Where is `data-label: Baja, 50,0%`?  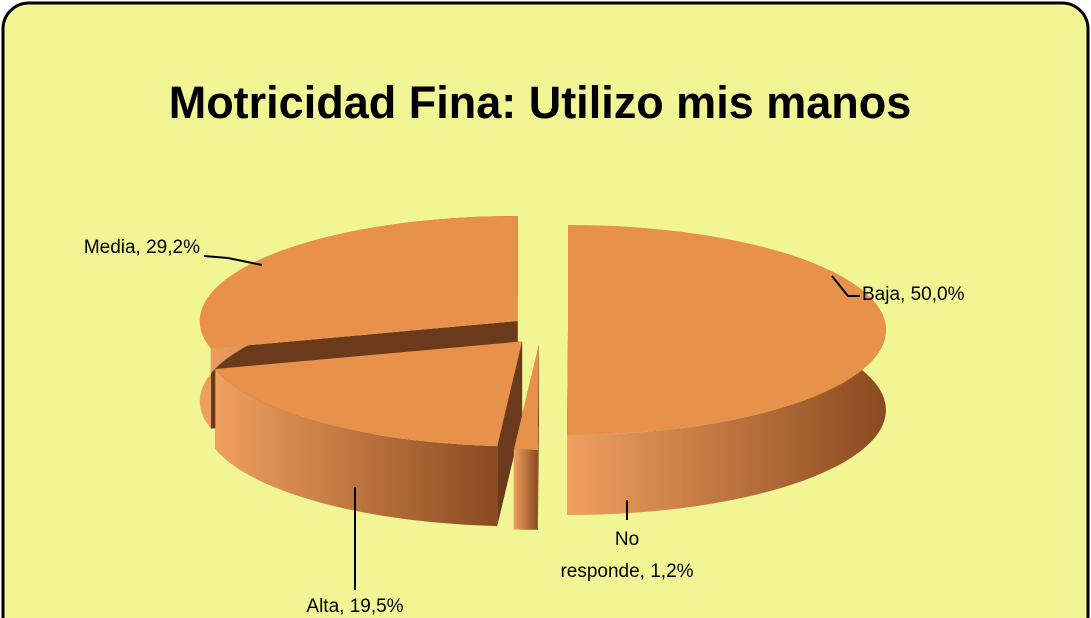
data-label: Baja, 50,0% is located at coordinates (913, 294).